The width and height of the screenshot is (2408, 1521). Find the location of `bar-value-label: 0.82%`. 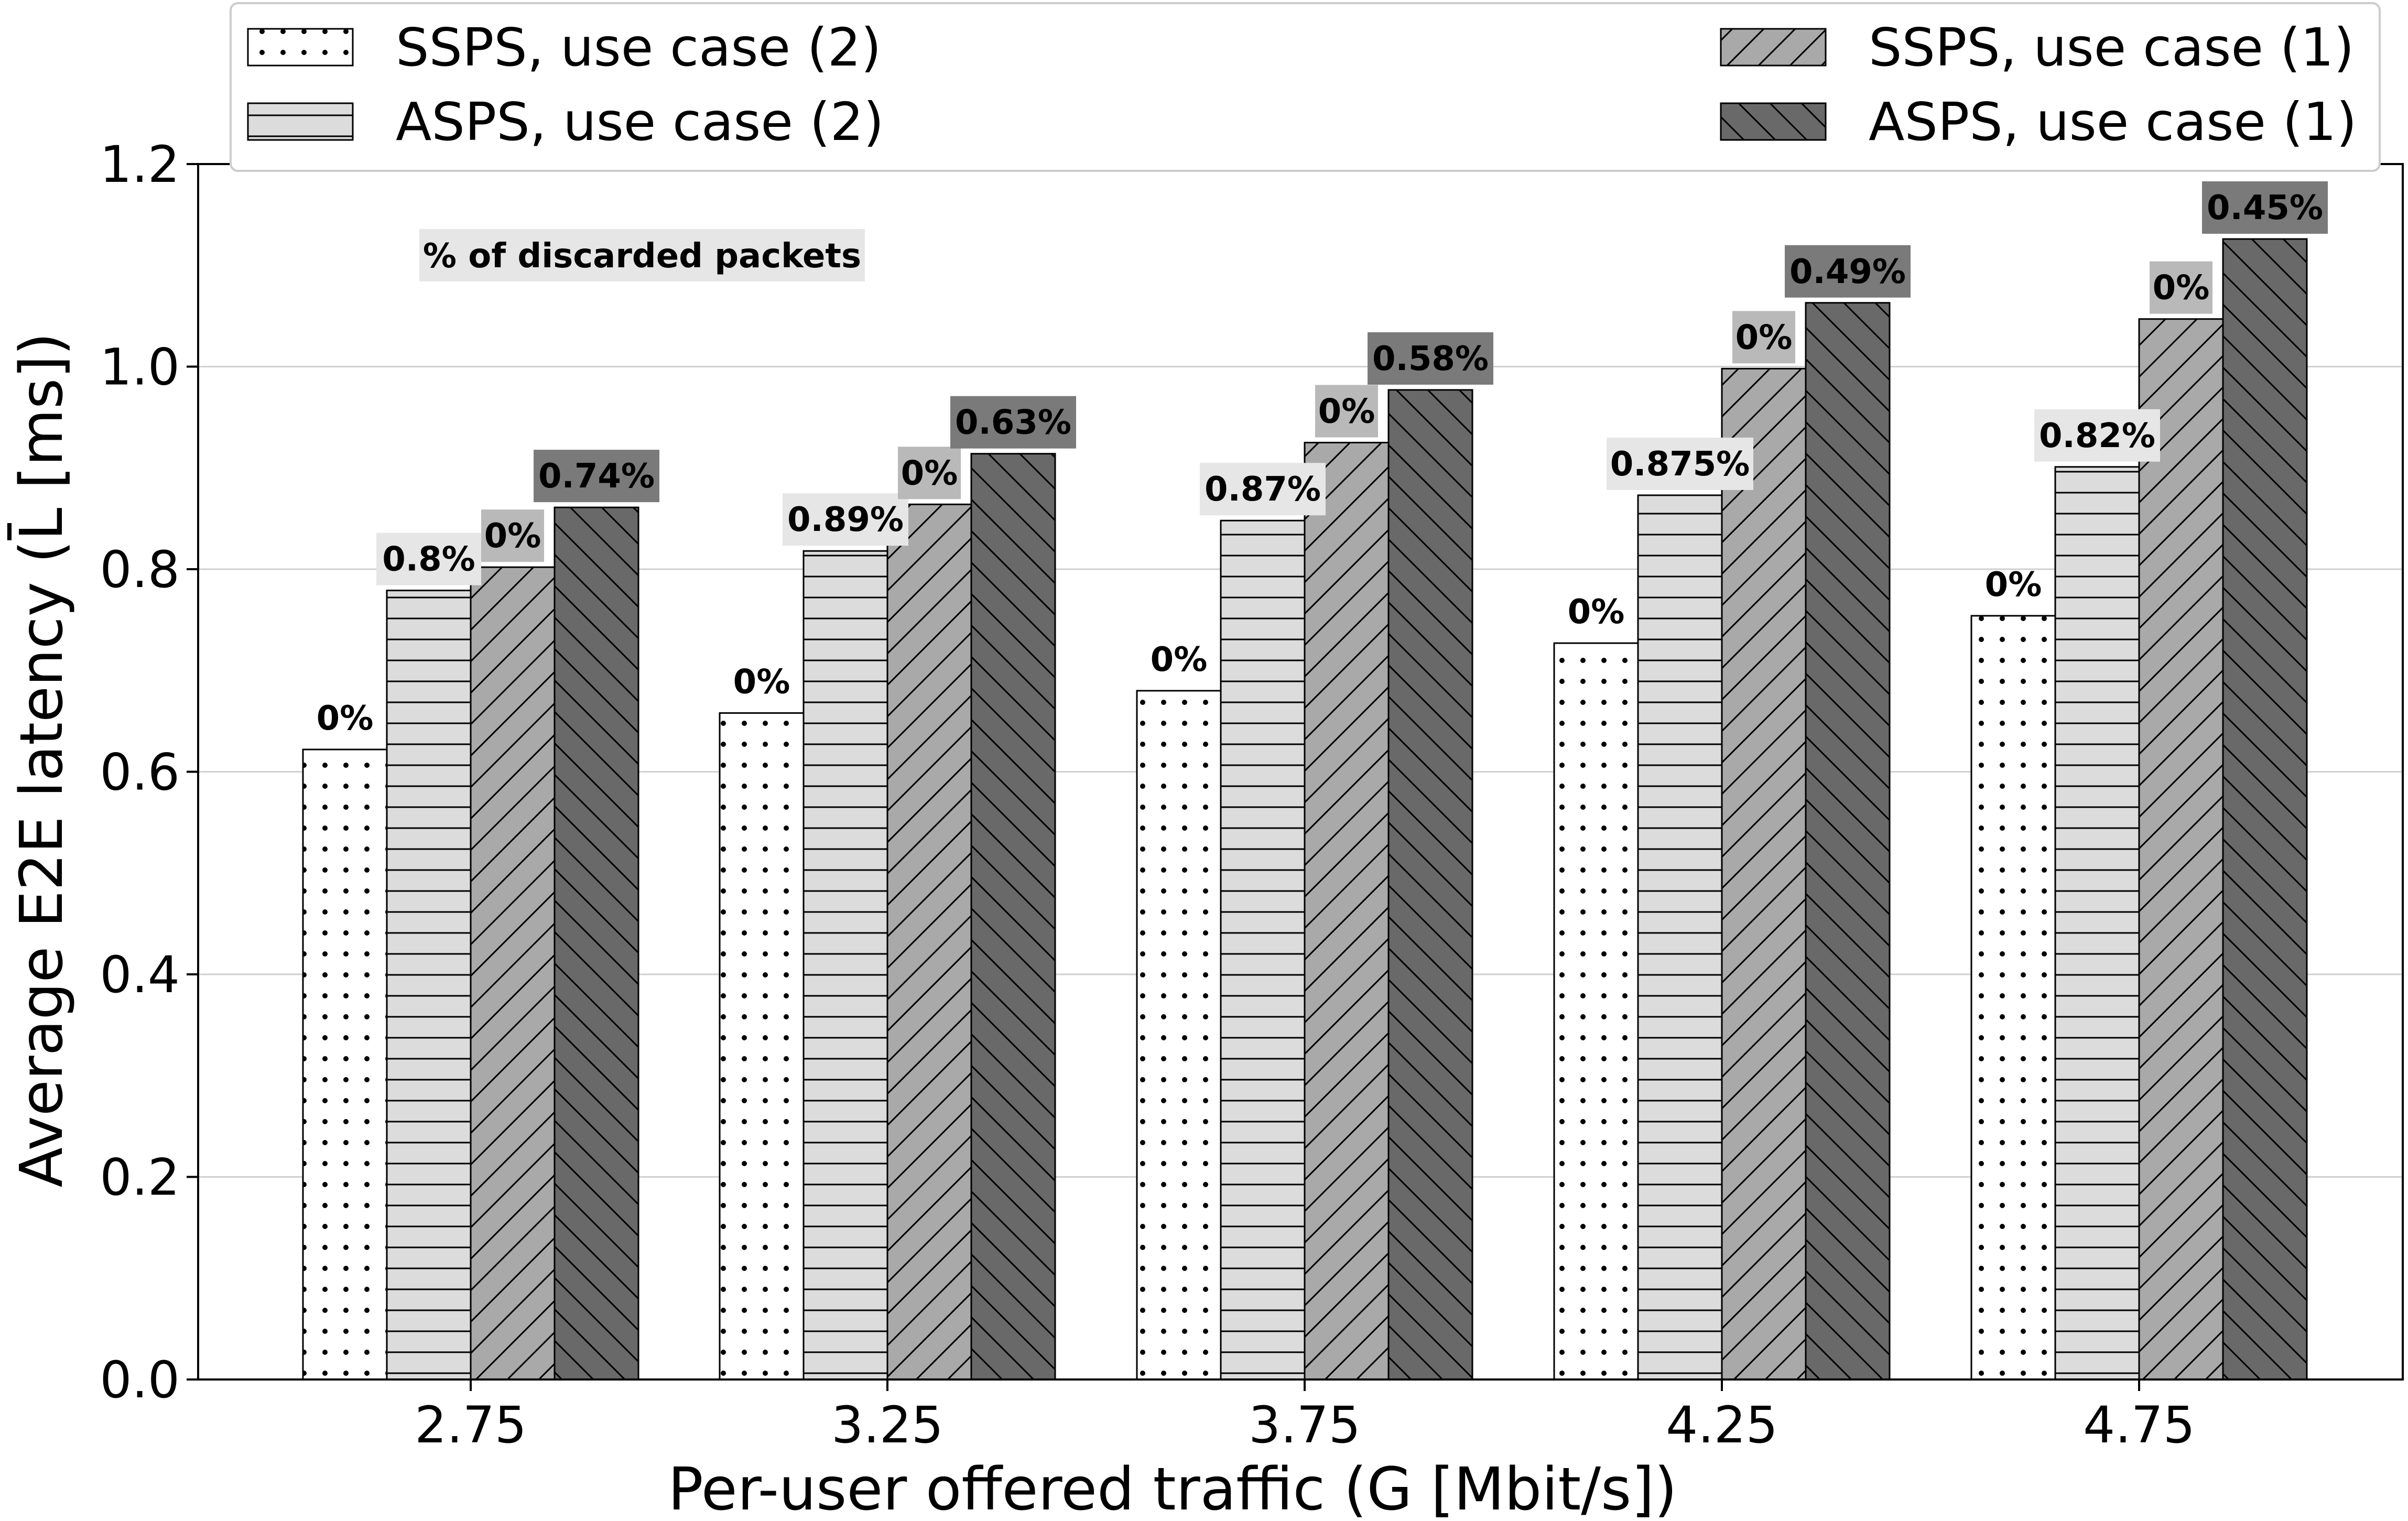

bar-value-label: 0.82% is located at coordinates (2097, 436).